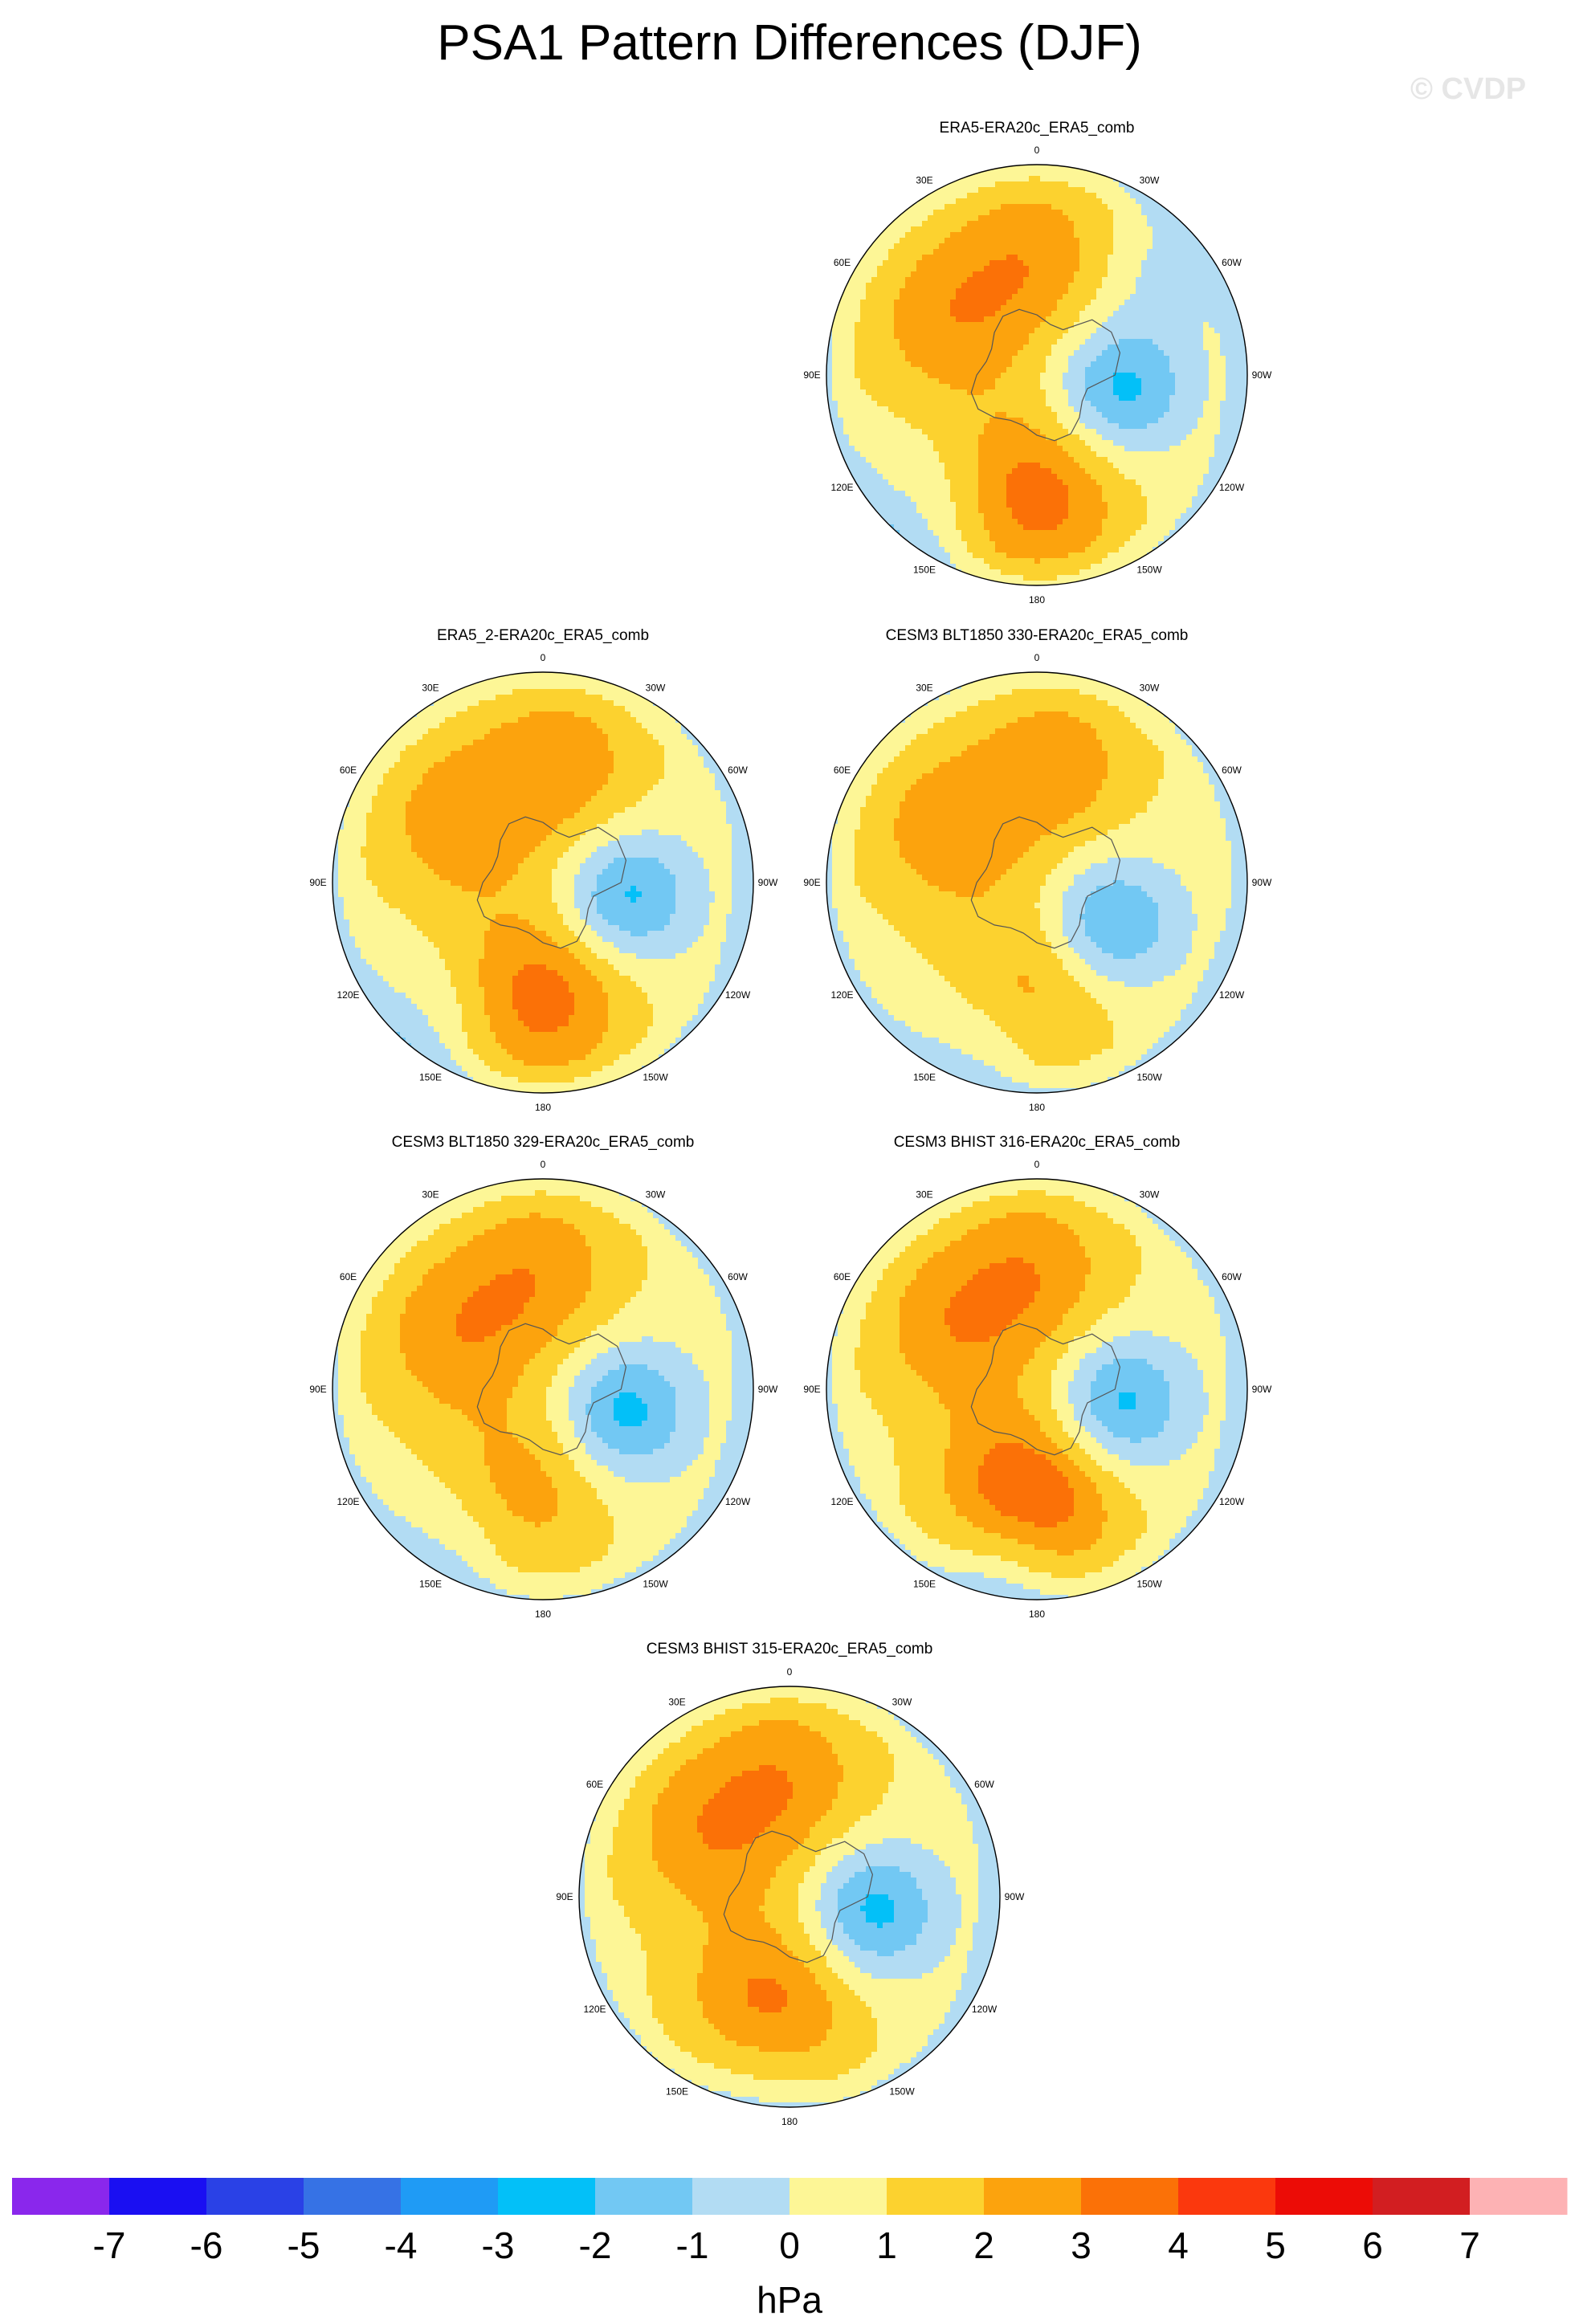 This screenshot has width=1579, height=2324. I want to click on colorbar-tick-label: -6, so click(206, 2245).